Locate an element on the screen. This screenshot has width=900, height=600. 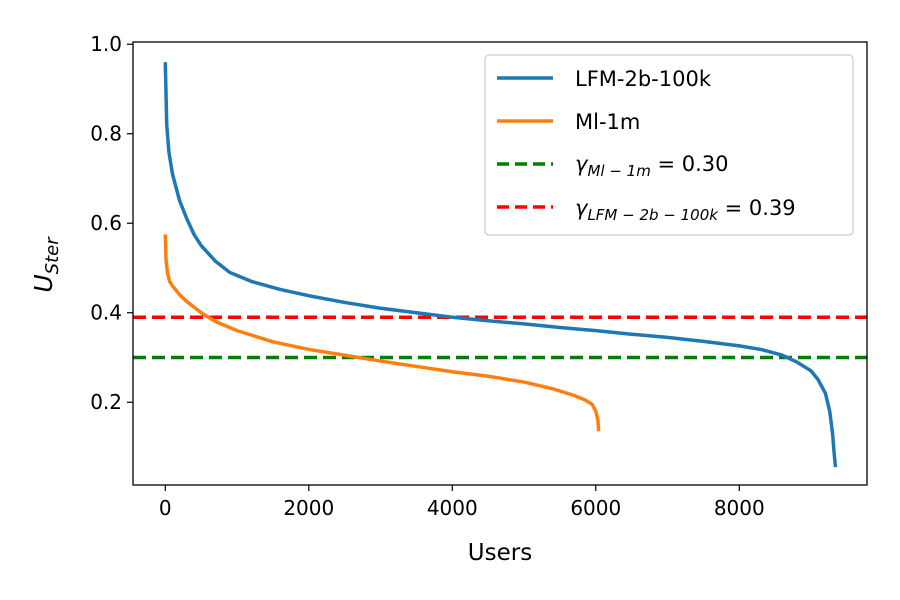
gamma-subscript: Ml − 1m is located at coordinates (618, 171).